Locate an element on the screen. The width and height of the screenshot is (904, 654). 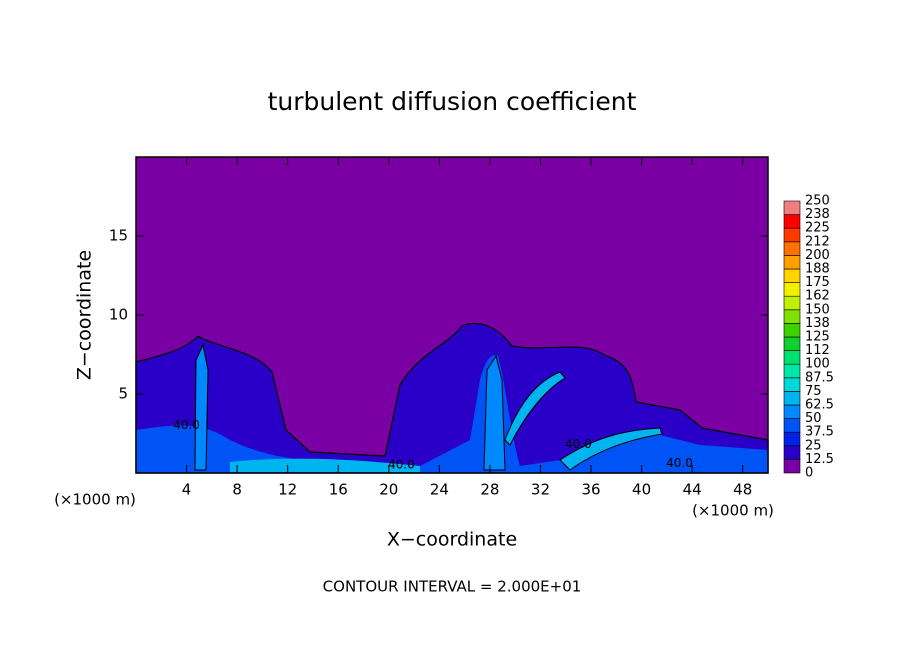
colorbar-label: 188 is located at coordinates (817, 269).